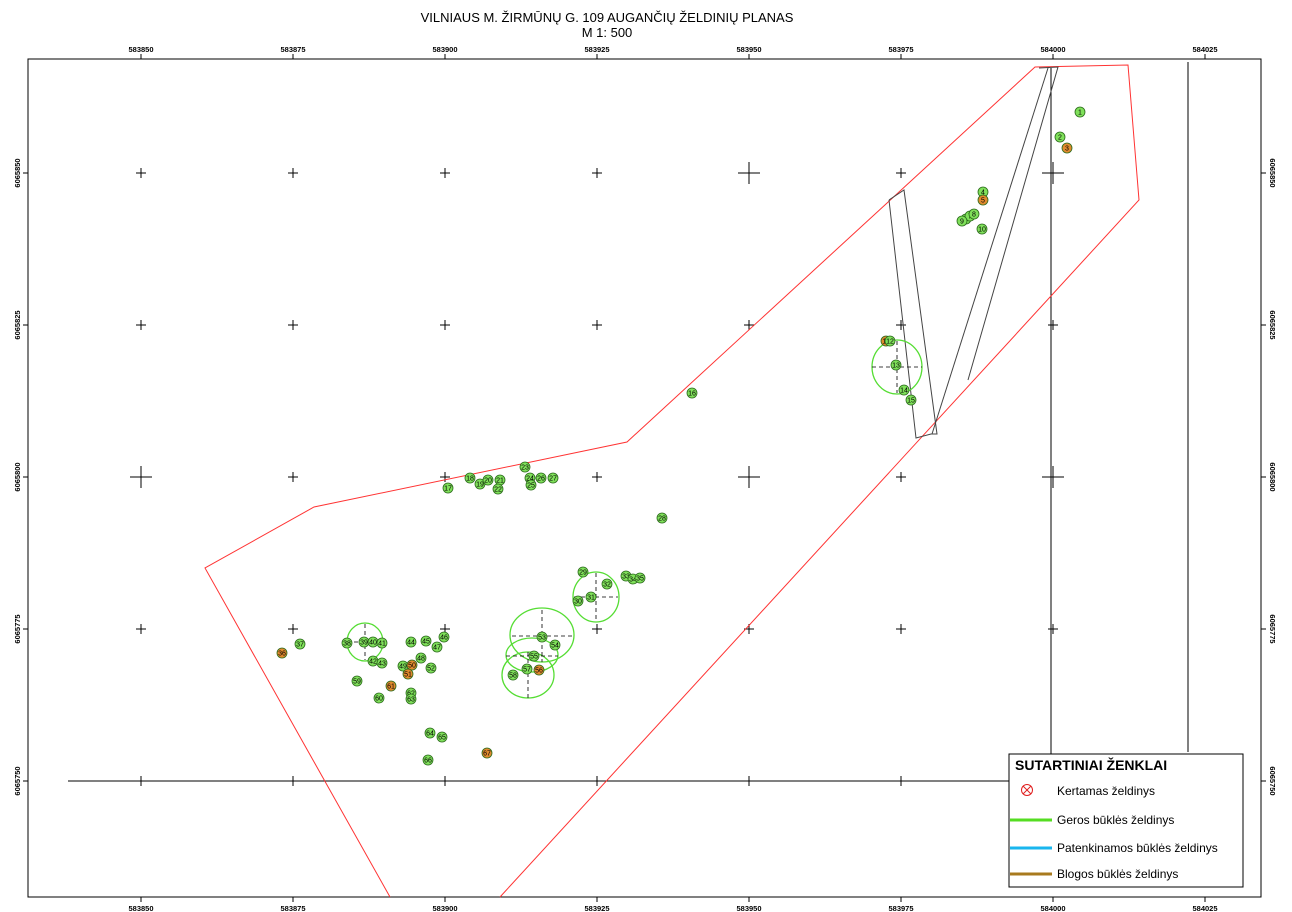 The image size is (1292, 912). I want to click on tree-number: 19, so click(480, 485).